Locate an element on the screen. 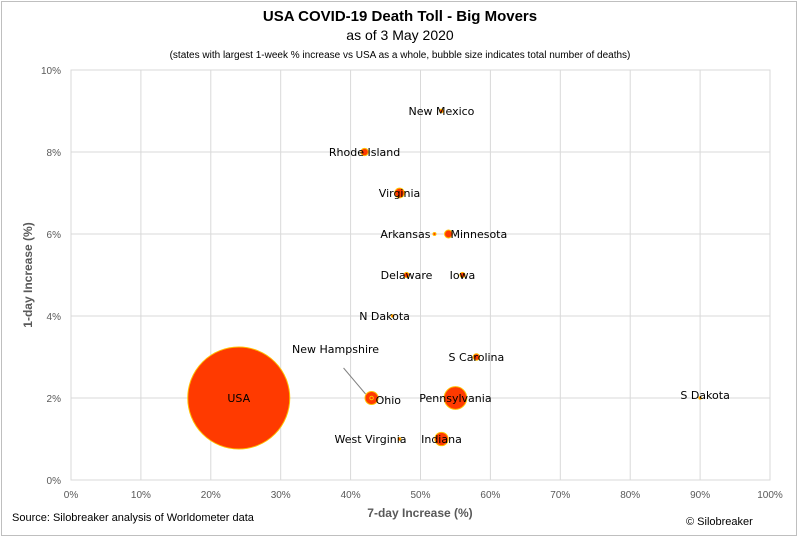 This screenshot has width=800, height=539. bubble-label-pennsylvania: Pennsylvania is located at coordinates (455, 398).